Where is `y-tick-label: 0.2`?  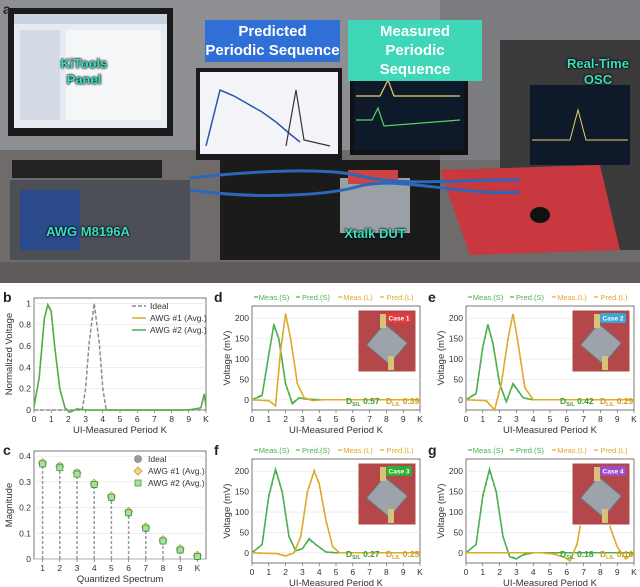 y-tick-label: 0.2 is located at coordinates (25, 389).